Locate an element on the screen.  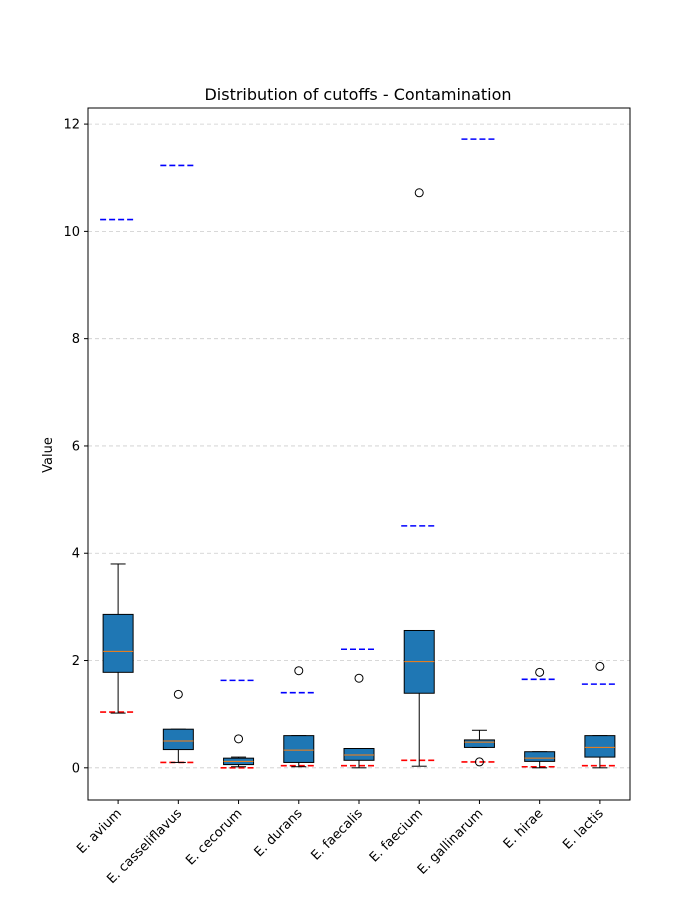
x-tick-label: E. durans is located at coordinates (279, 833).